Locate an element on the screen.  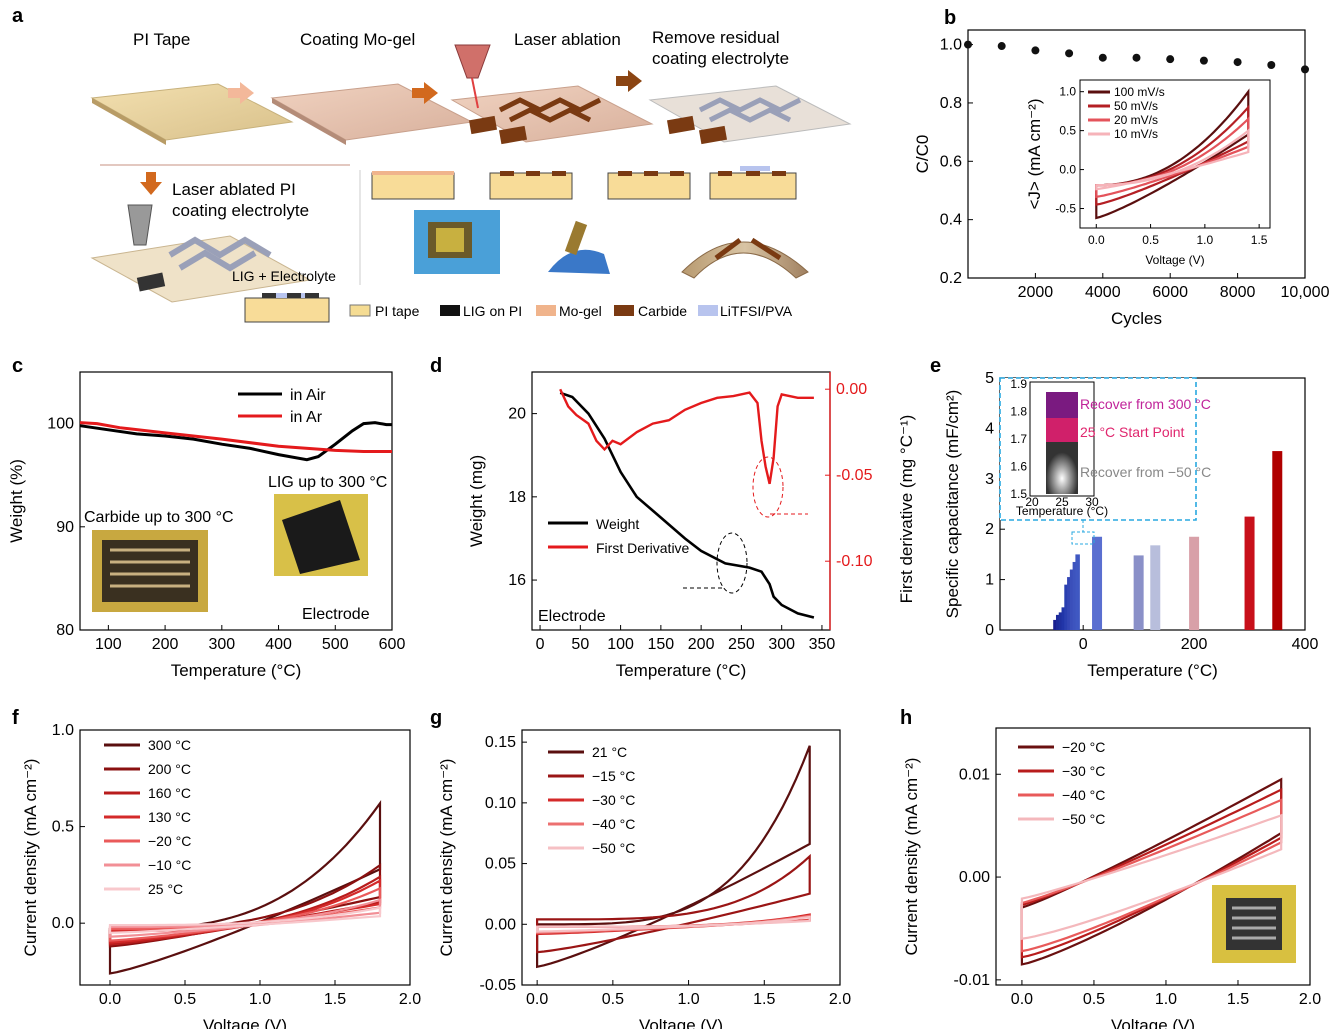
e-inset-xlabel: Temperature (°C) is located at coordinates (1062, 511).